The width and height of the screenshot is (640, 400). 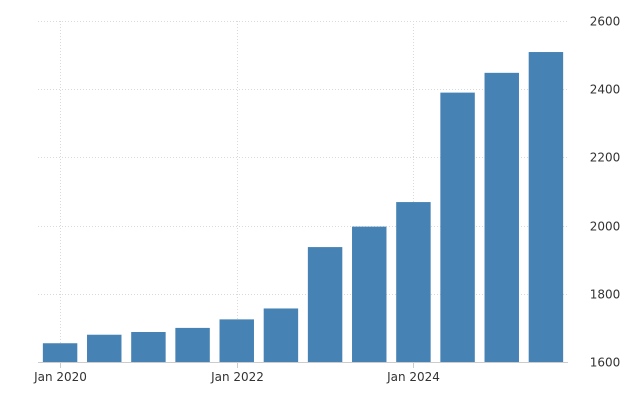 I want to click on y-tick-label: 1600, so click(x=605, y=363).